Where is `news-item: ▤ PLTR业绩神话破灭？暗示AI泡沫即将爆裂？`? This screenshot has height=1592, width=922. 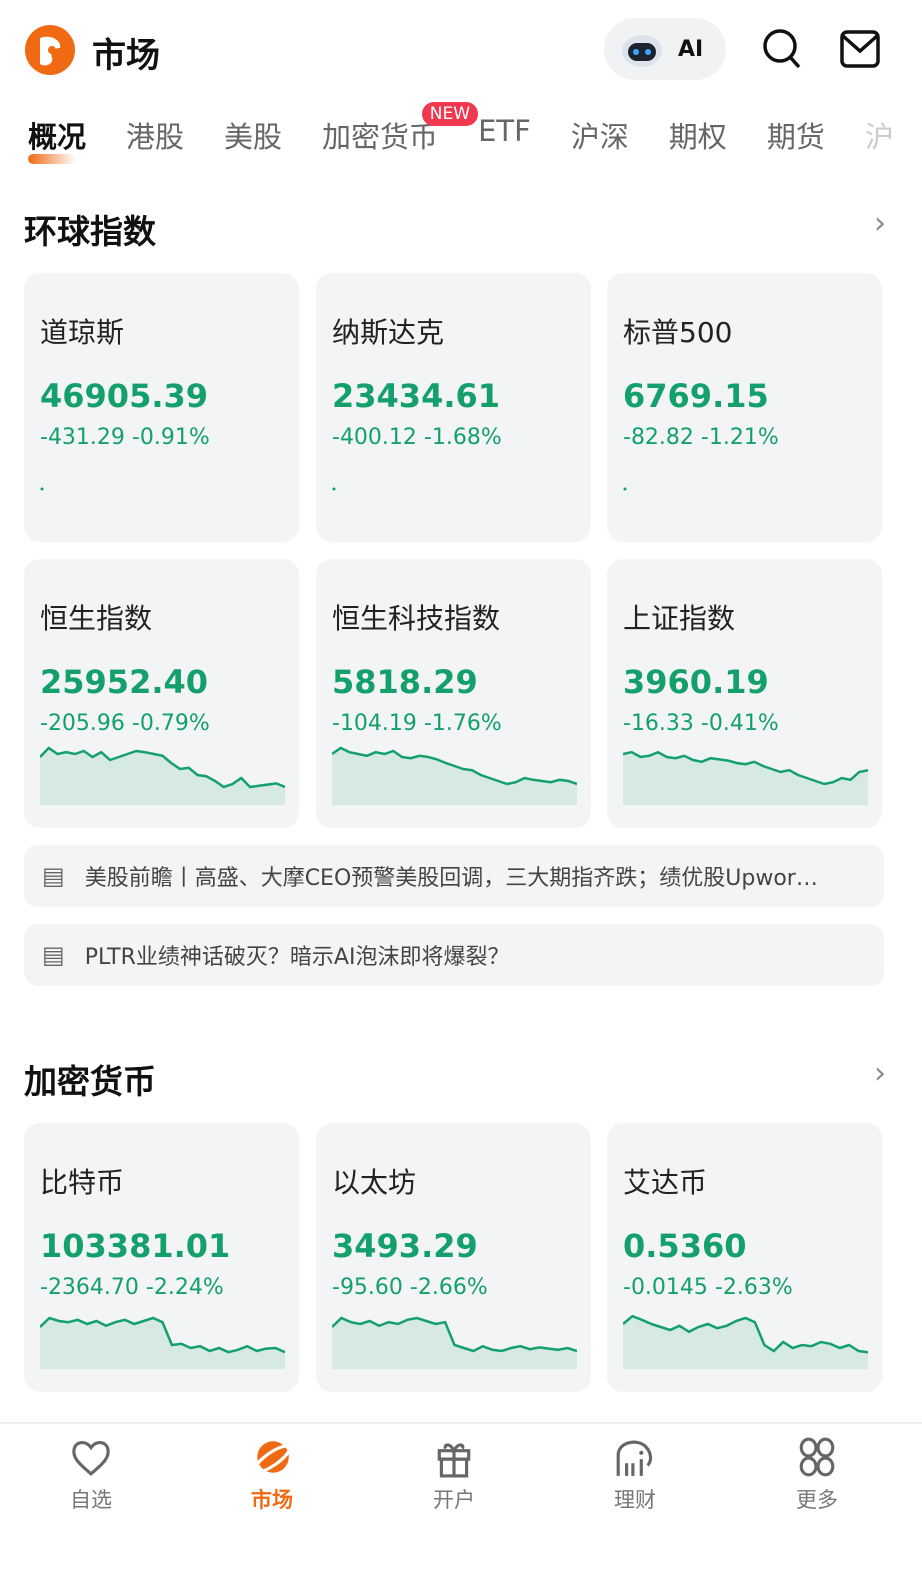 news-item: ▤ PLTR业绩神话破灭？暗示AI泡沫即将爆裂？ is located at coordinates (454, 955).